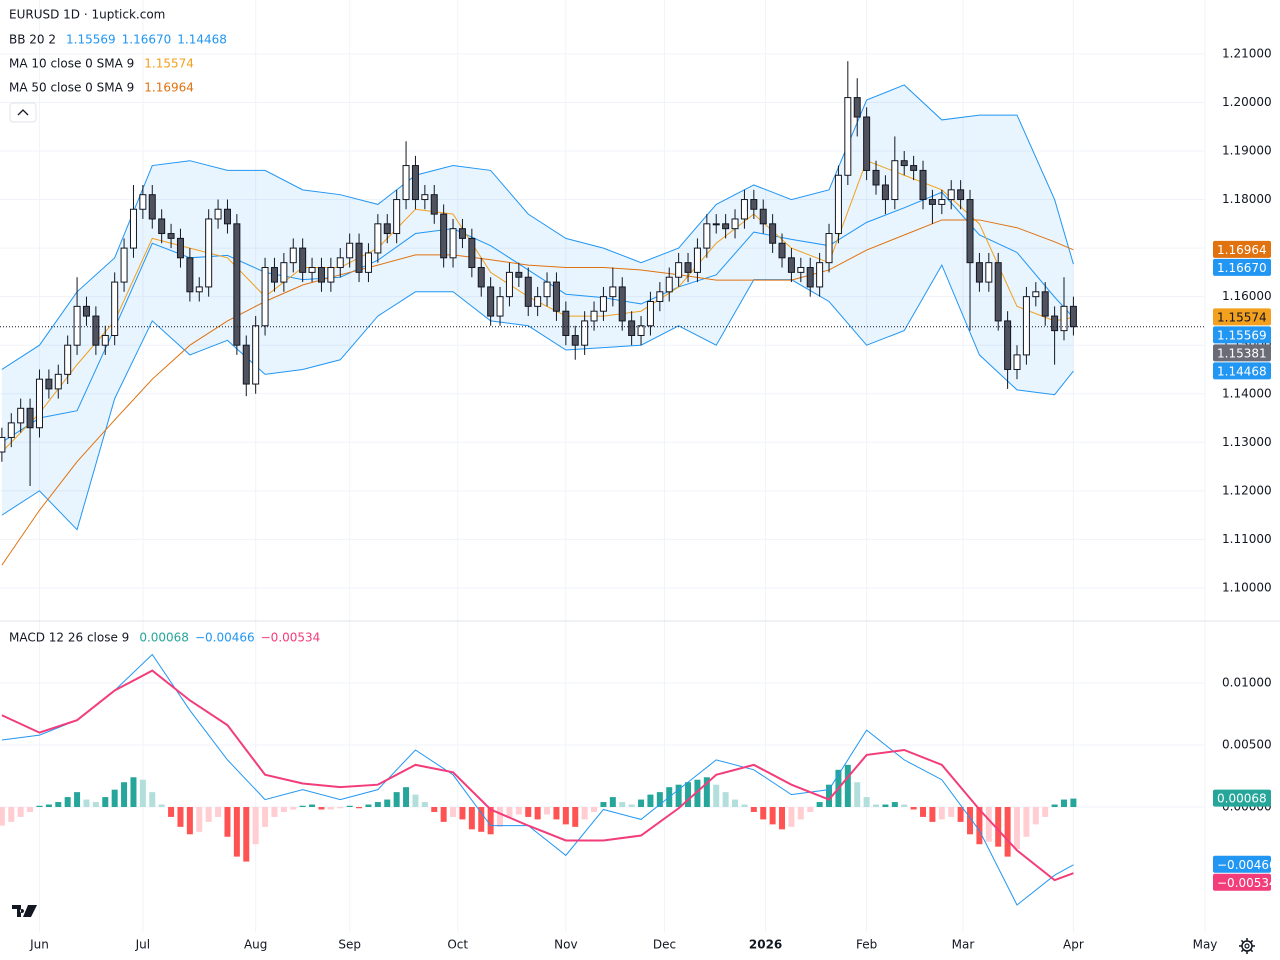 This screenshot has width=1280, height=960. What do you see at coordinates (71, 88) in the screenshot?
I see `legend-label: MA 50 close 0 SMA 9` at bounding box center [71, 88].